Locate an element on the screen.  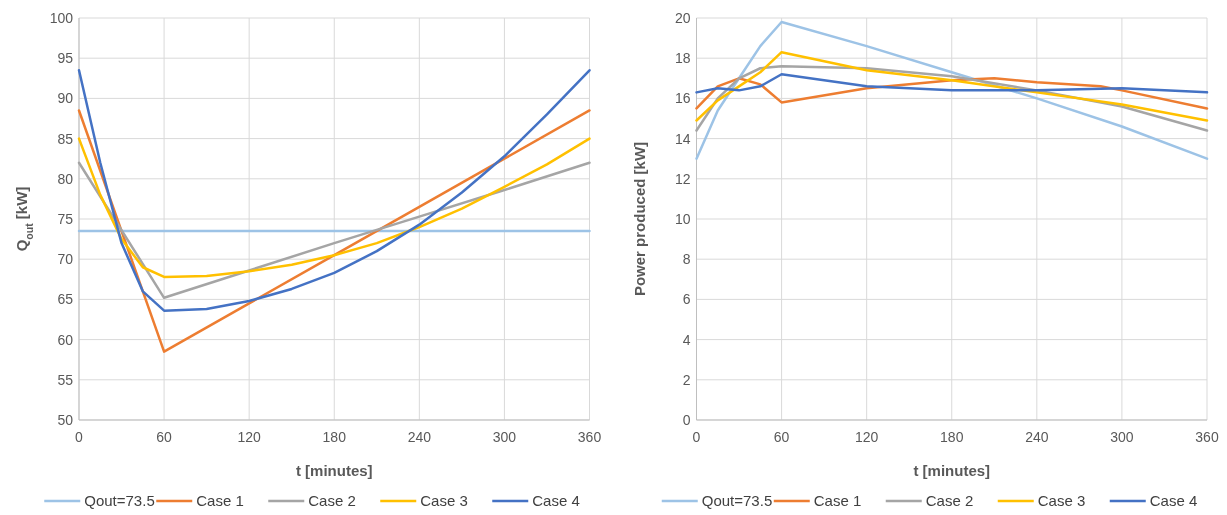
y-tick-label: 60 is located at coordinates (65, 339).